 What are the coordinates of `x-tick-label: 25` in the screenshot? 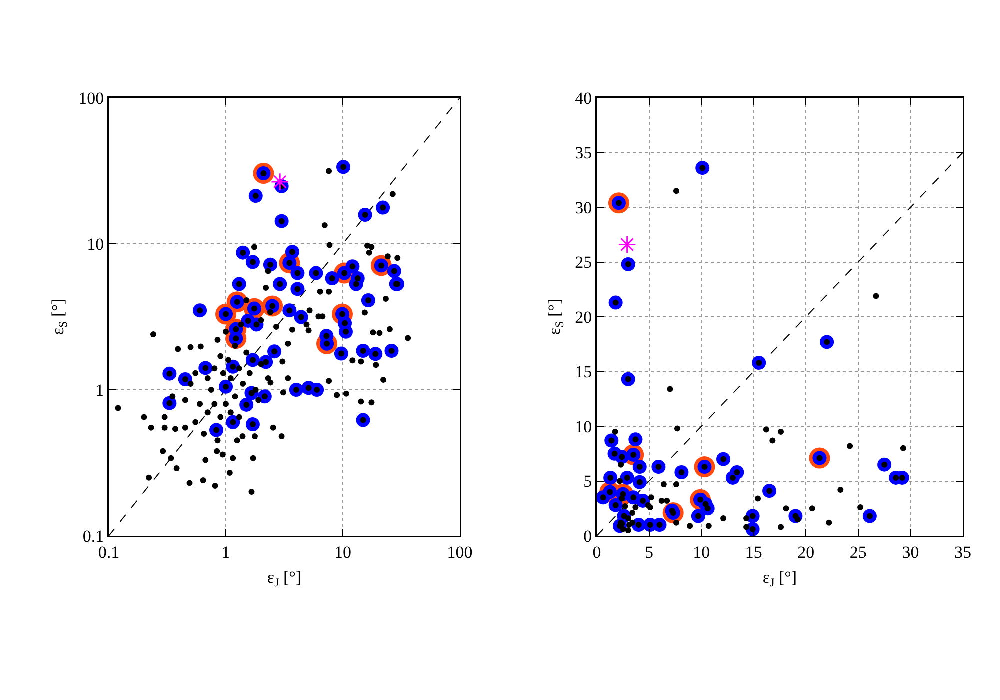 It's located at (858, 552).